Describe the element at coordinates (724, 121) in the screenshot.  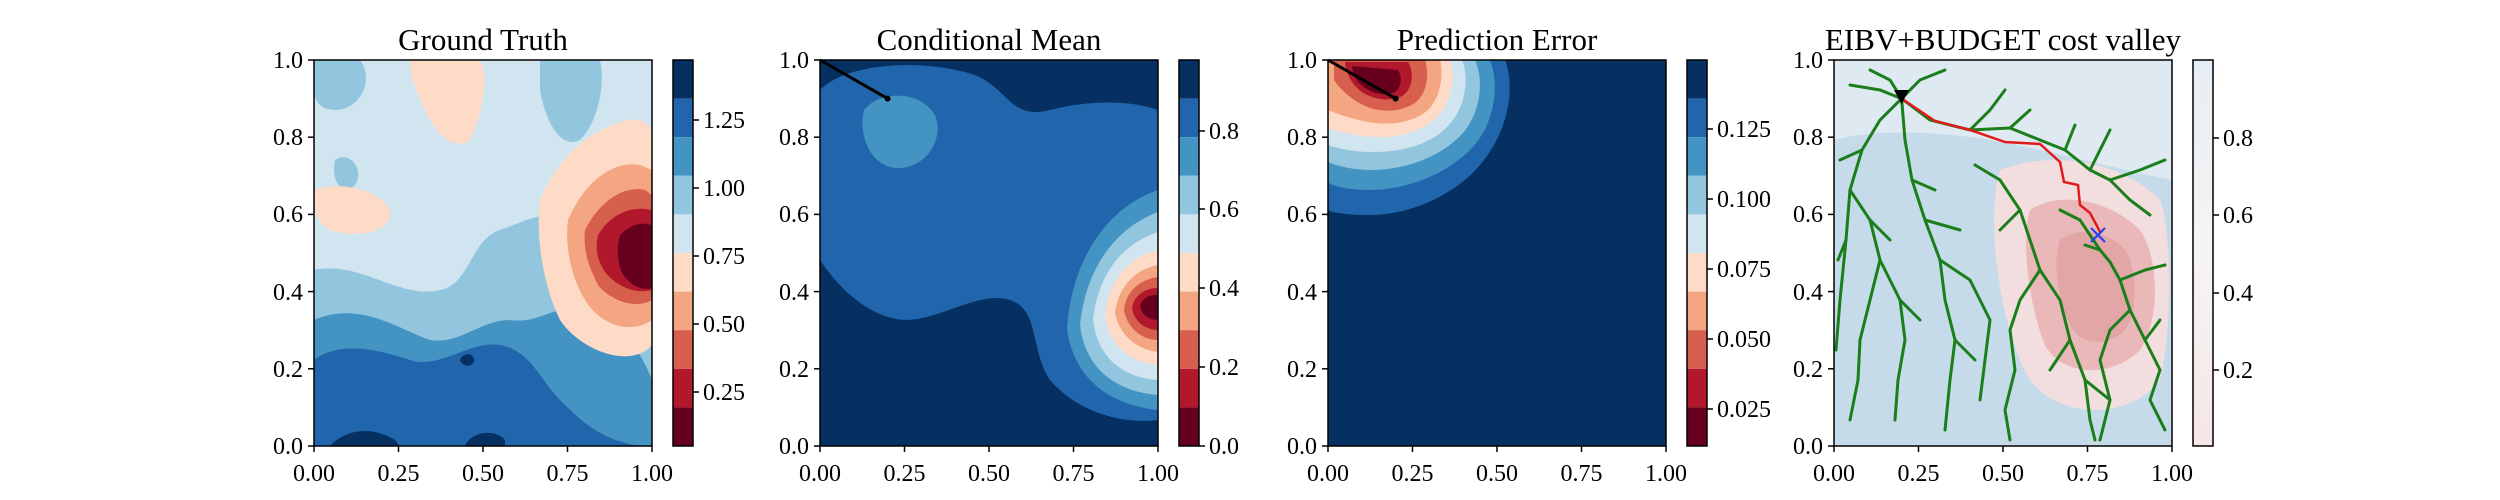
I see `colorbar-tick-label: 1.25` at that location.